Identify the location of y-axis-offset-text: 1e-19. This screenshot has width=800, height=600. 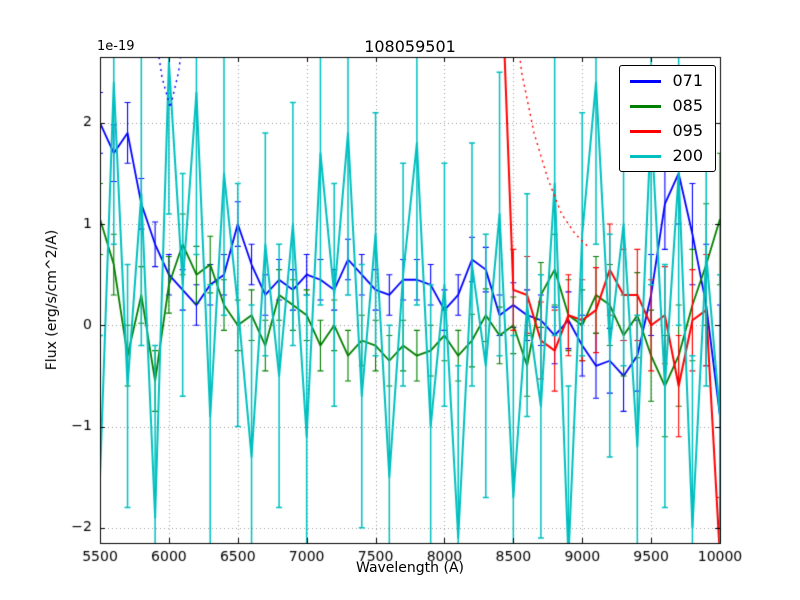
(116, 46).